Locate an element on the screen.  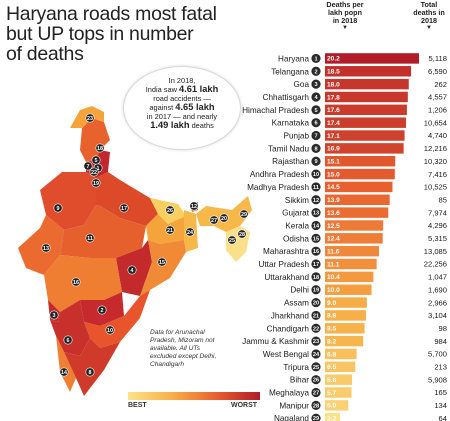
rate-value-label: 5.0 is located at coordinates (331, 406).